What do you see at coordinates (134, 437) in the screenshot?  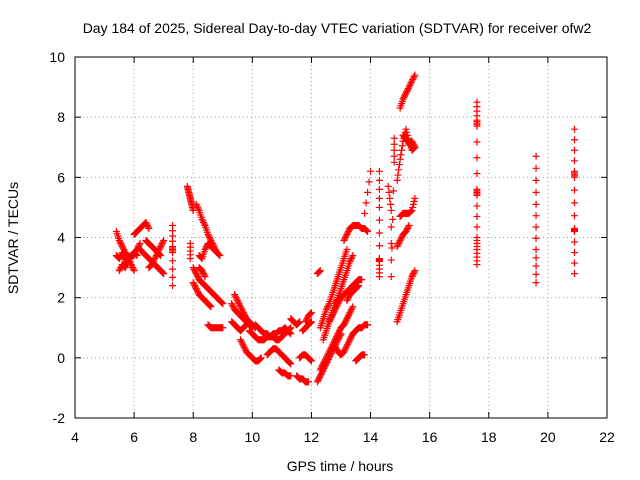 I see `x-tick-label: 6` at bounding box center [134, 437].